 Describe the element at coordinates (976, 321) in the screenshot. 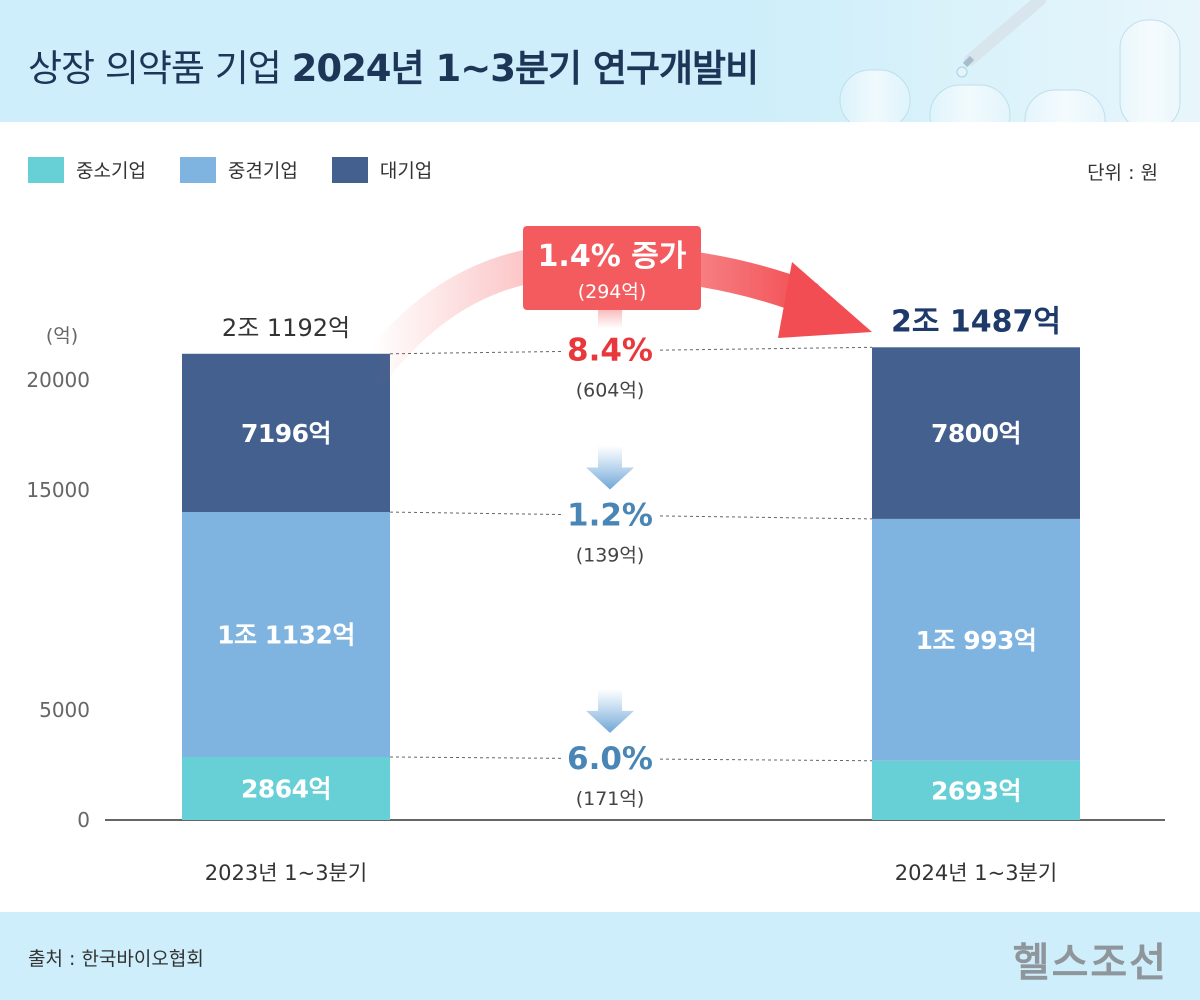

I see `total-label: 2조 1487억` at that location.